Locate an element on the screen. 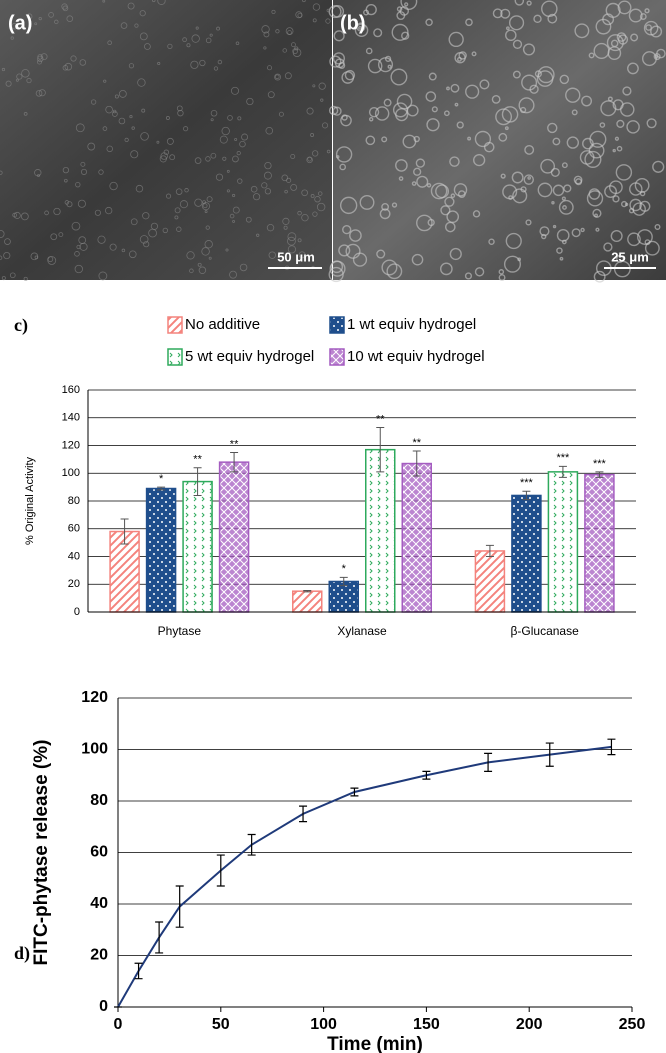 This screenshot has width=666, height=1053. y-tick-label: 60 is located at coordinates (99, 852).